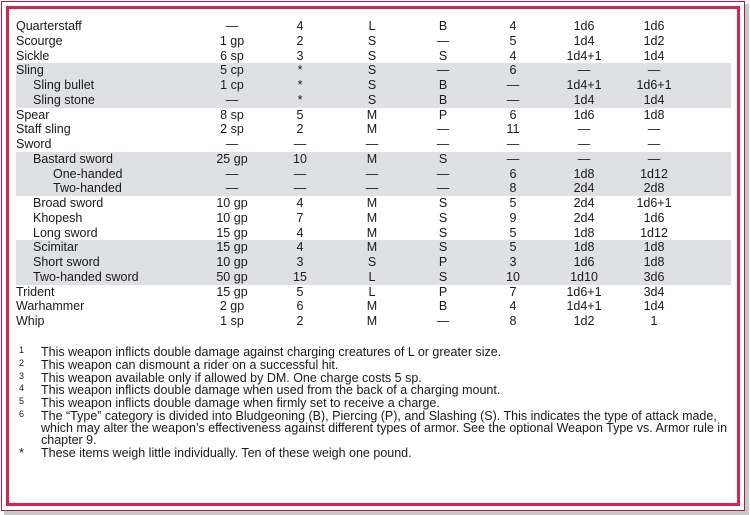 Image resolution: width=750 pixels, height=515 pixels. Describe the element at coordinates (232, 114) in the screenshot. I see `cost-cell: 8 sp` at that location.